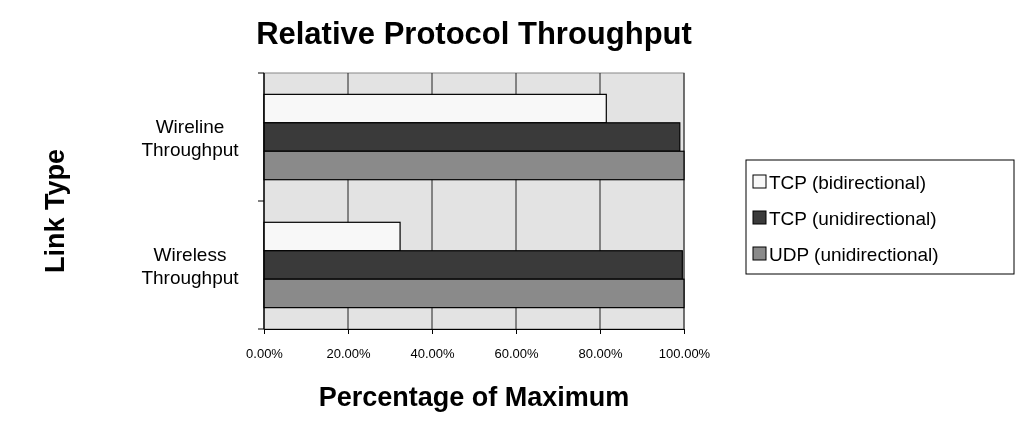 The image size is (1018, 422). Describe the element at coordinates (854, 254) in the screenshot. I see `legend-label: UDP (unidirectional)` at that location.